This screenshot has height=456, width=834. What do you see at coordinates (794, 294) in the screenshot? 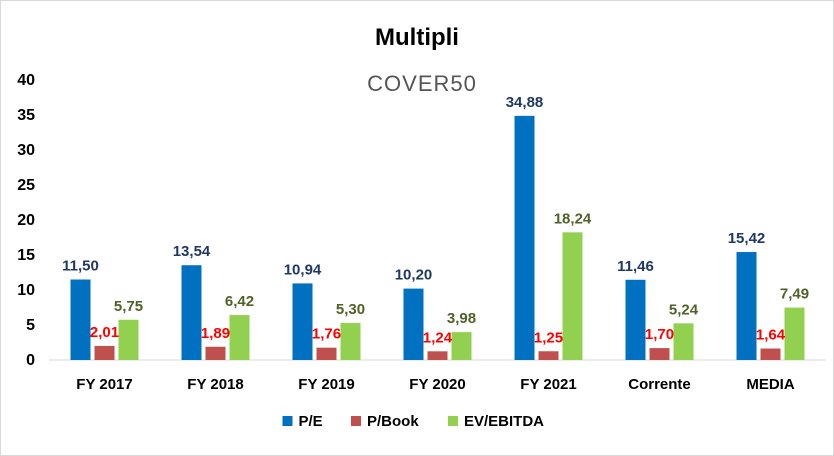
I see `data-label: 7,49` at bounding box center [794, 294].